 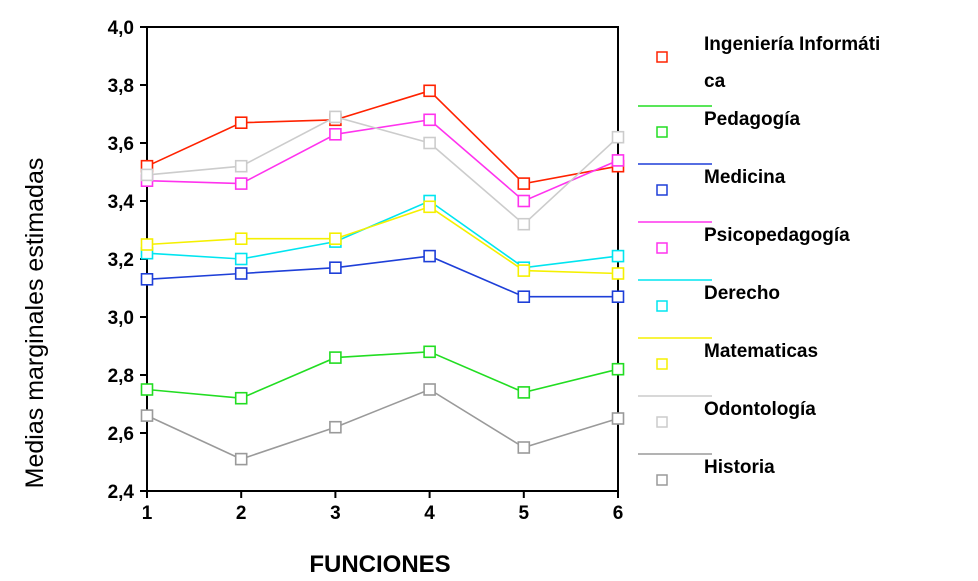 I want to click on y-axis: 2,4 2,6 2,8 3,0 3,2 3,4 3,6 3,8 4,0, so click(x=127, y=260).